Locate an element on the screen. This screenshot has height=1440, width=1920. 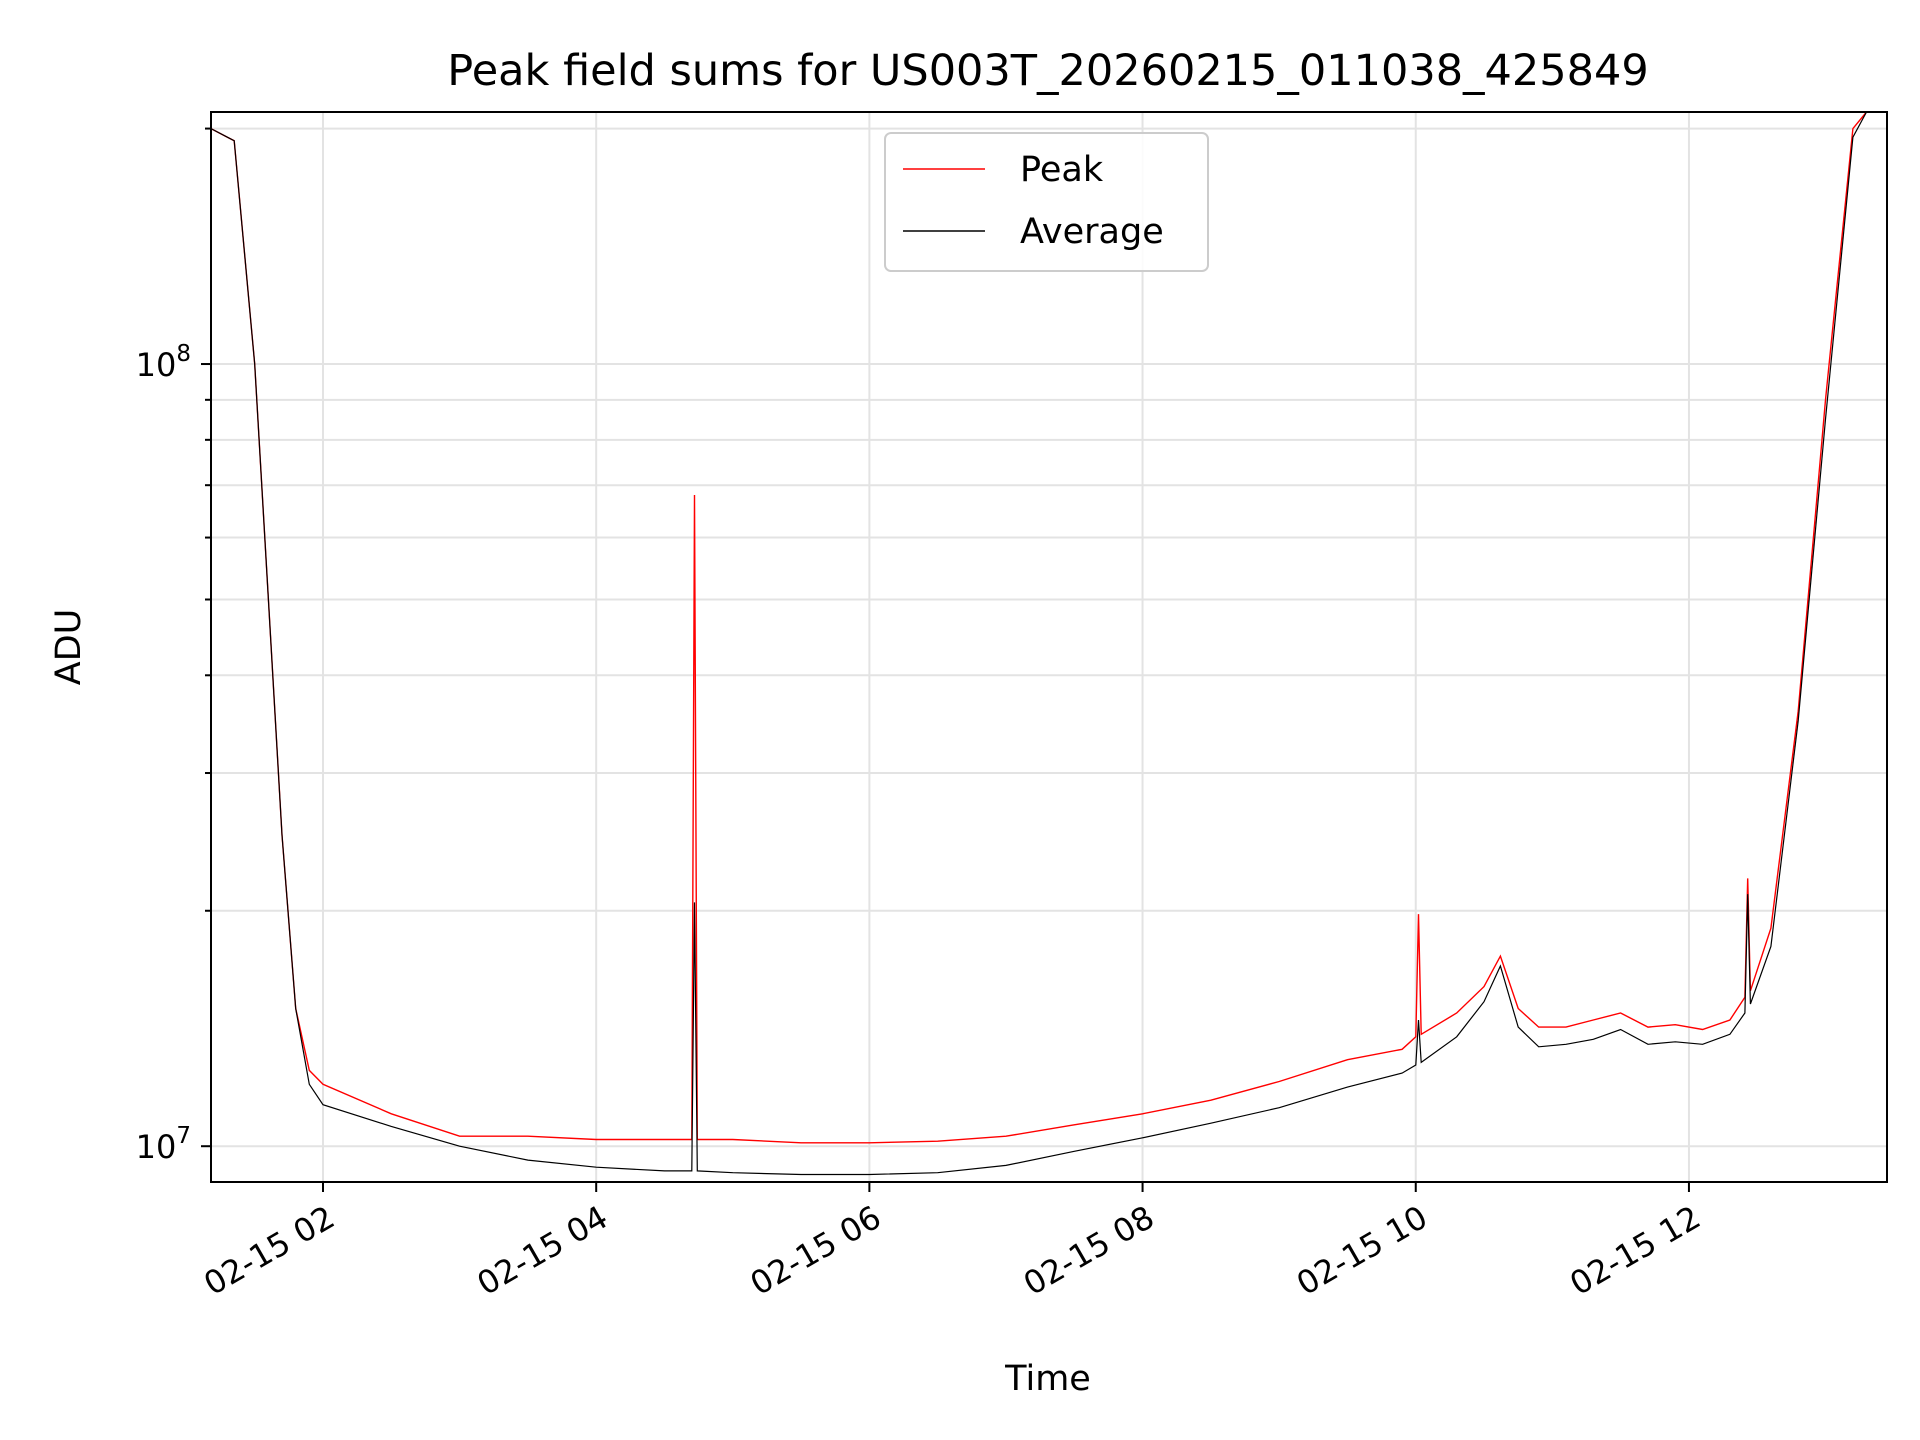
legend-label-average: Average is located at coordinates (1092, 232).